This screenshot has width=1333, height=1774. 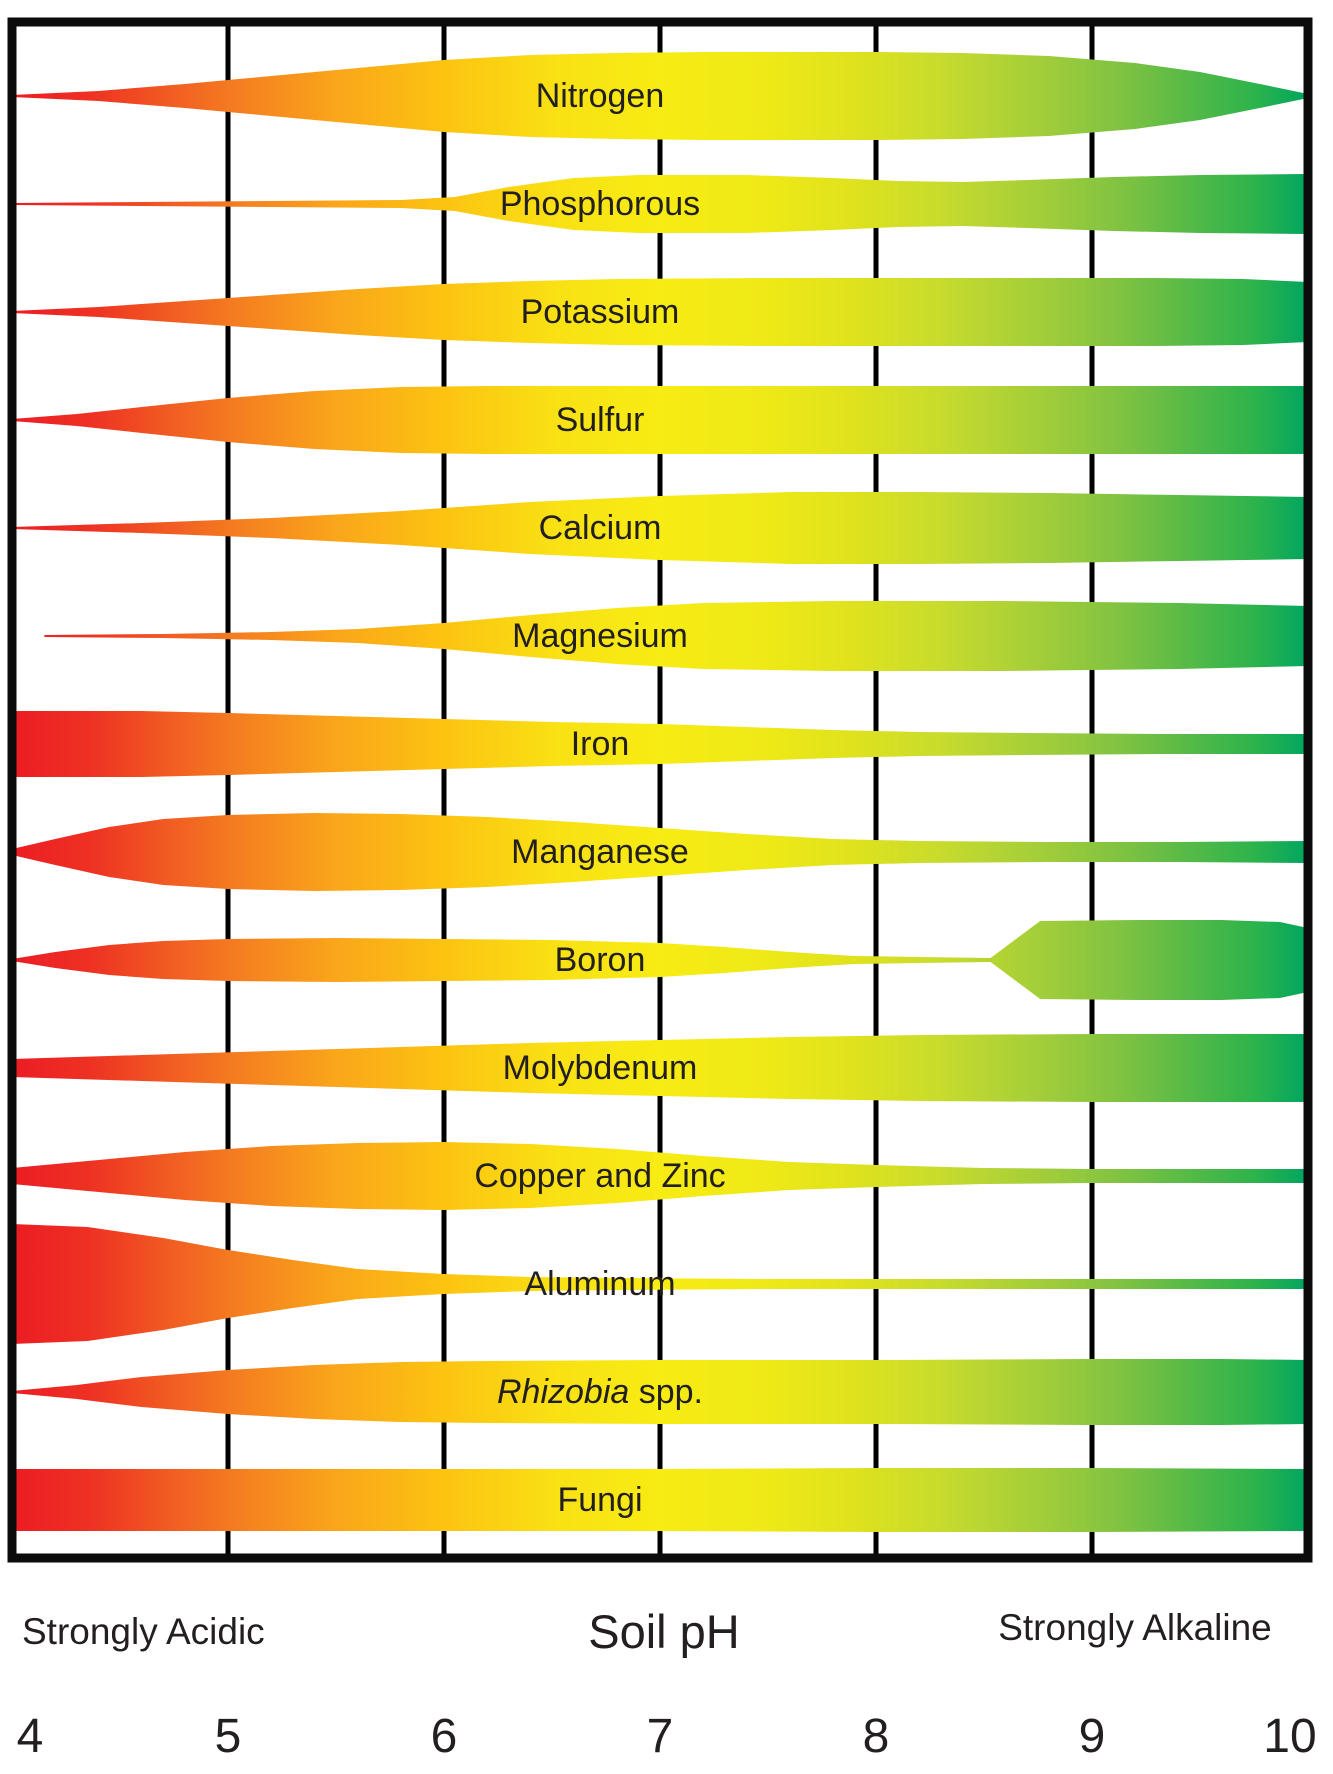 I want to click on row-label-sulfur: Sulfur, so click(x=600, y=420).